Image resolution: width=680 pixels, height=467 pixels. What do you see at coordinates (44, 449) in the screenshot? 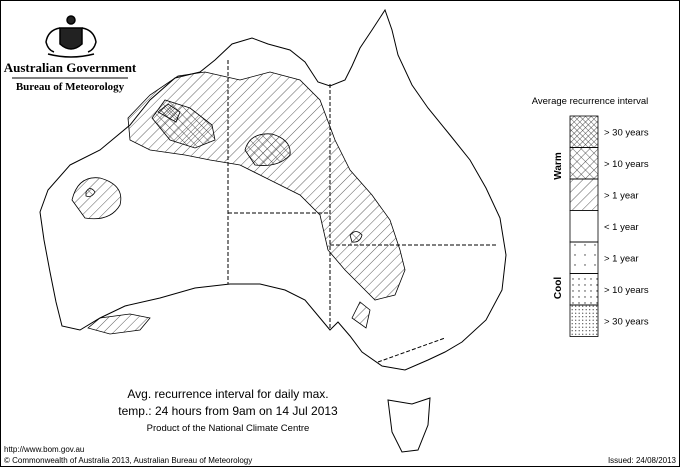
I see `footer-url: http://www.bom.gov.au` at bounding box center [44, 449].